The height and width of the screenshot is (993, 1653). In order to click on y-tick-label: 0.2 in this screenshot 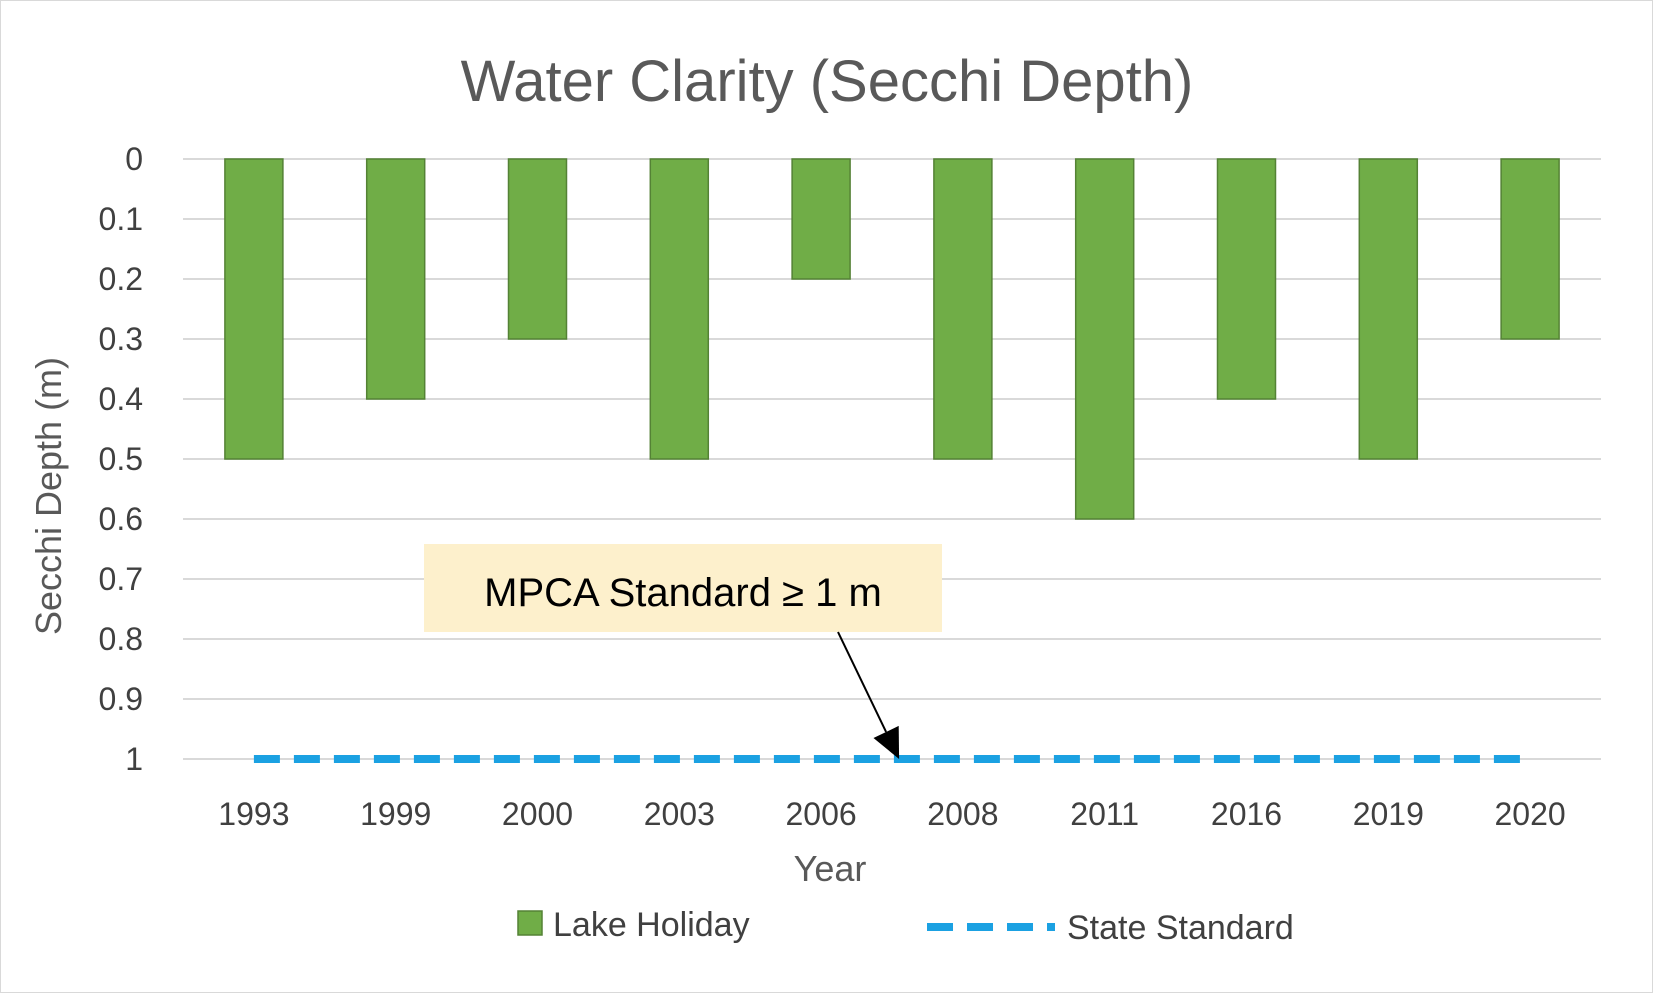, I will do `click(121, 279)`.